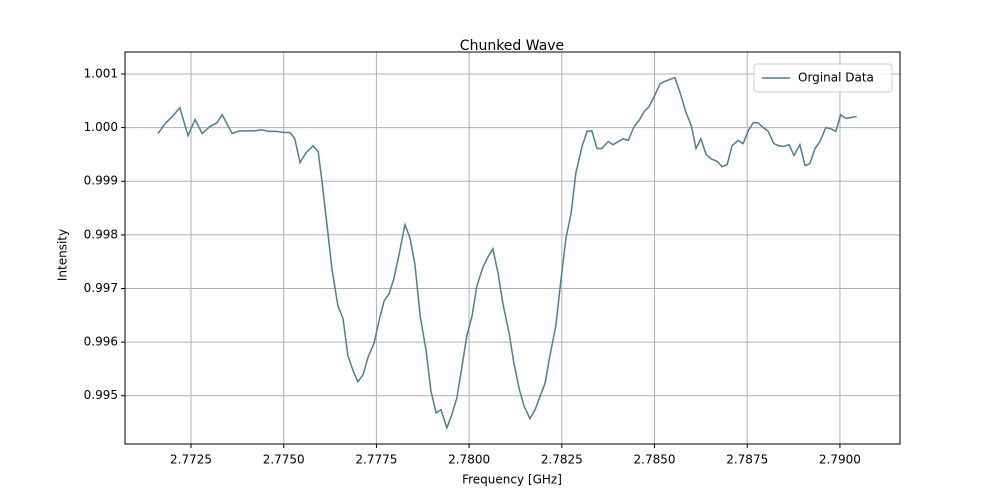  What do you see at coordinates (101, 342) in the screenshot?
I see `y-tick-label: 0.996` at bounding box center [101, 342].